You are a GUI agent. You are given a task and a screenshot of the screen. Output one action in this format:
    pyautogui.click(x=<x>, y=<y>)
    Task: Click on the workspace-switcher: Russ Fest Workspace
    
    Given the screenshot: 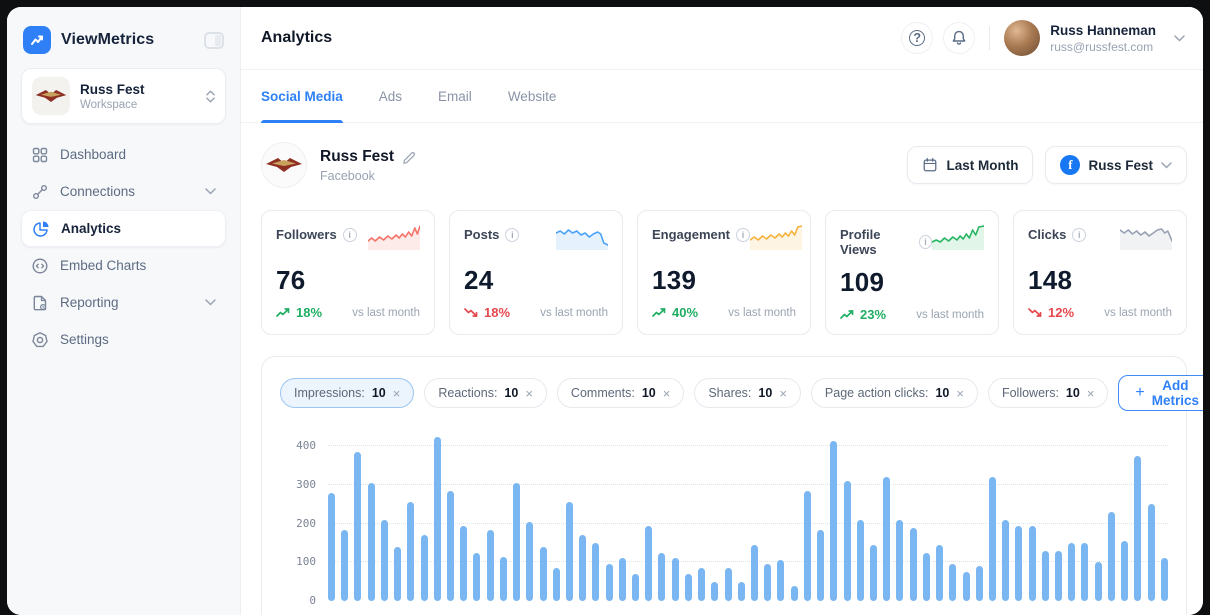 What is the action you would take?
    pyautogui.click(x=123, y=96)
    